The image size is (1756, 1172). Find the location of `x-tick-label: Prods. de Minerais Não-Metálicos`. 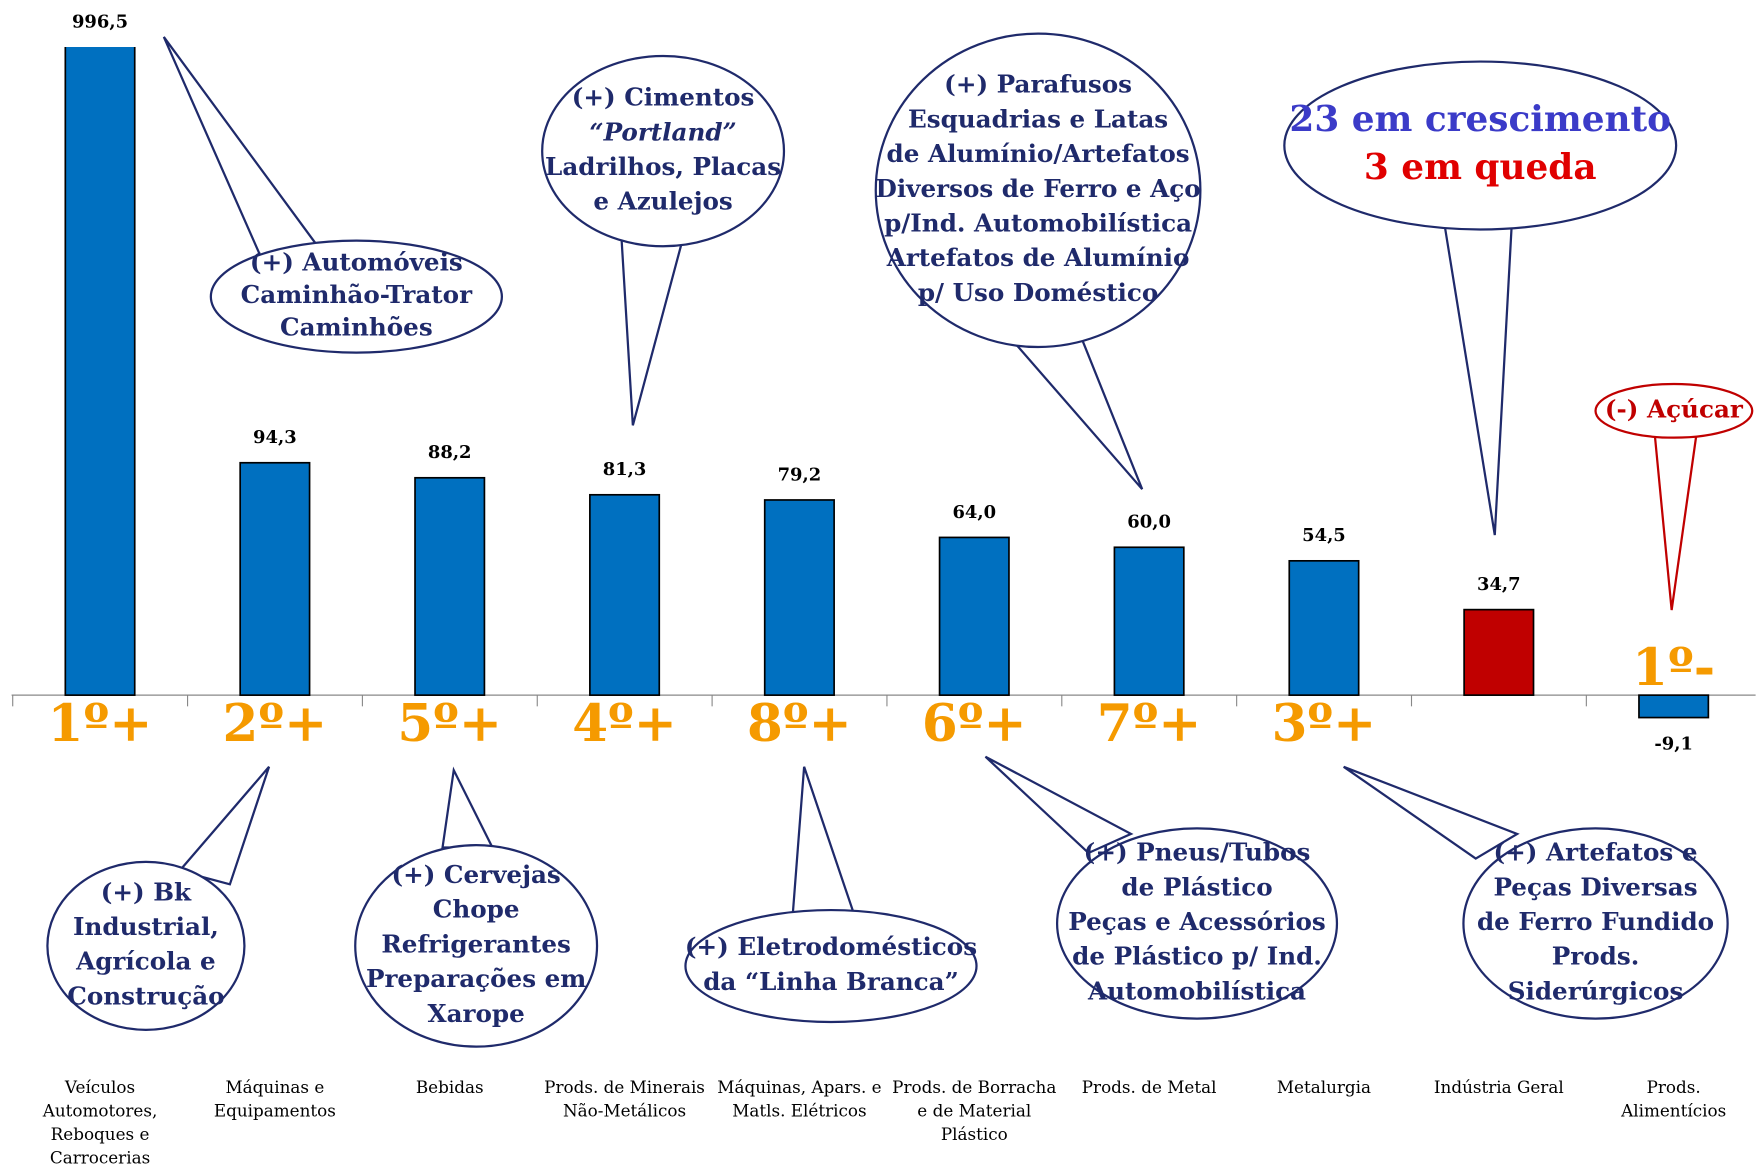

x-tick-label: Prods. de Minerais Não-Metálicos is located at coordinates (624, 1099).